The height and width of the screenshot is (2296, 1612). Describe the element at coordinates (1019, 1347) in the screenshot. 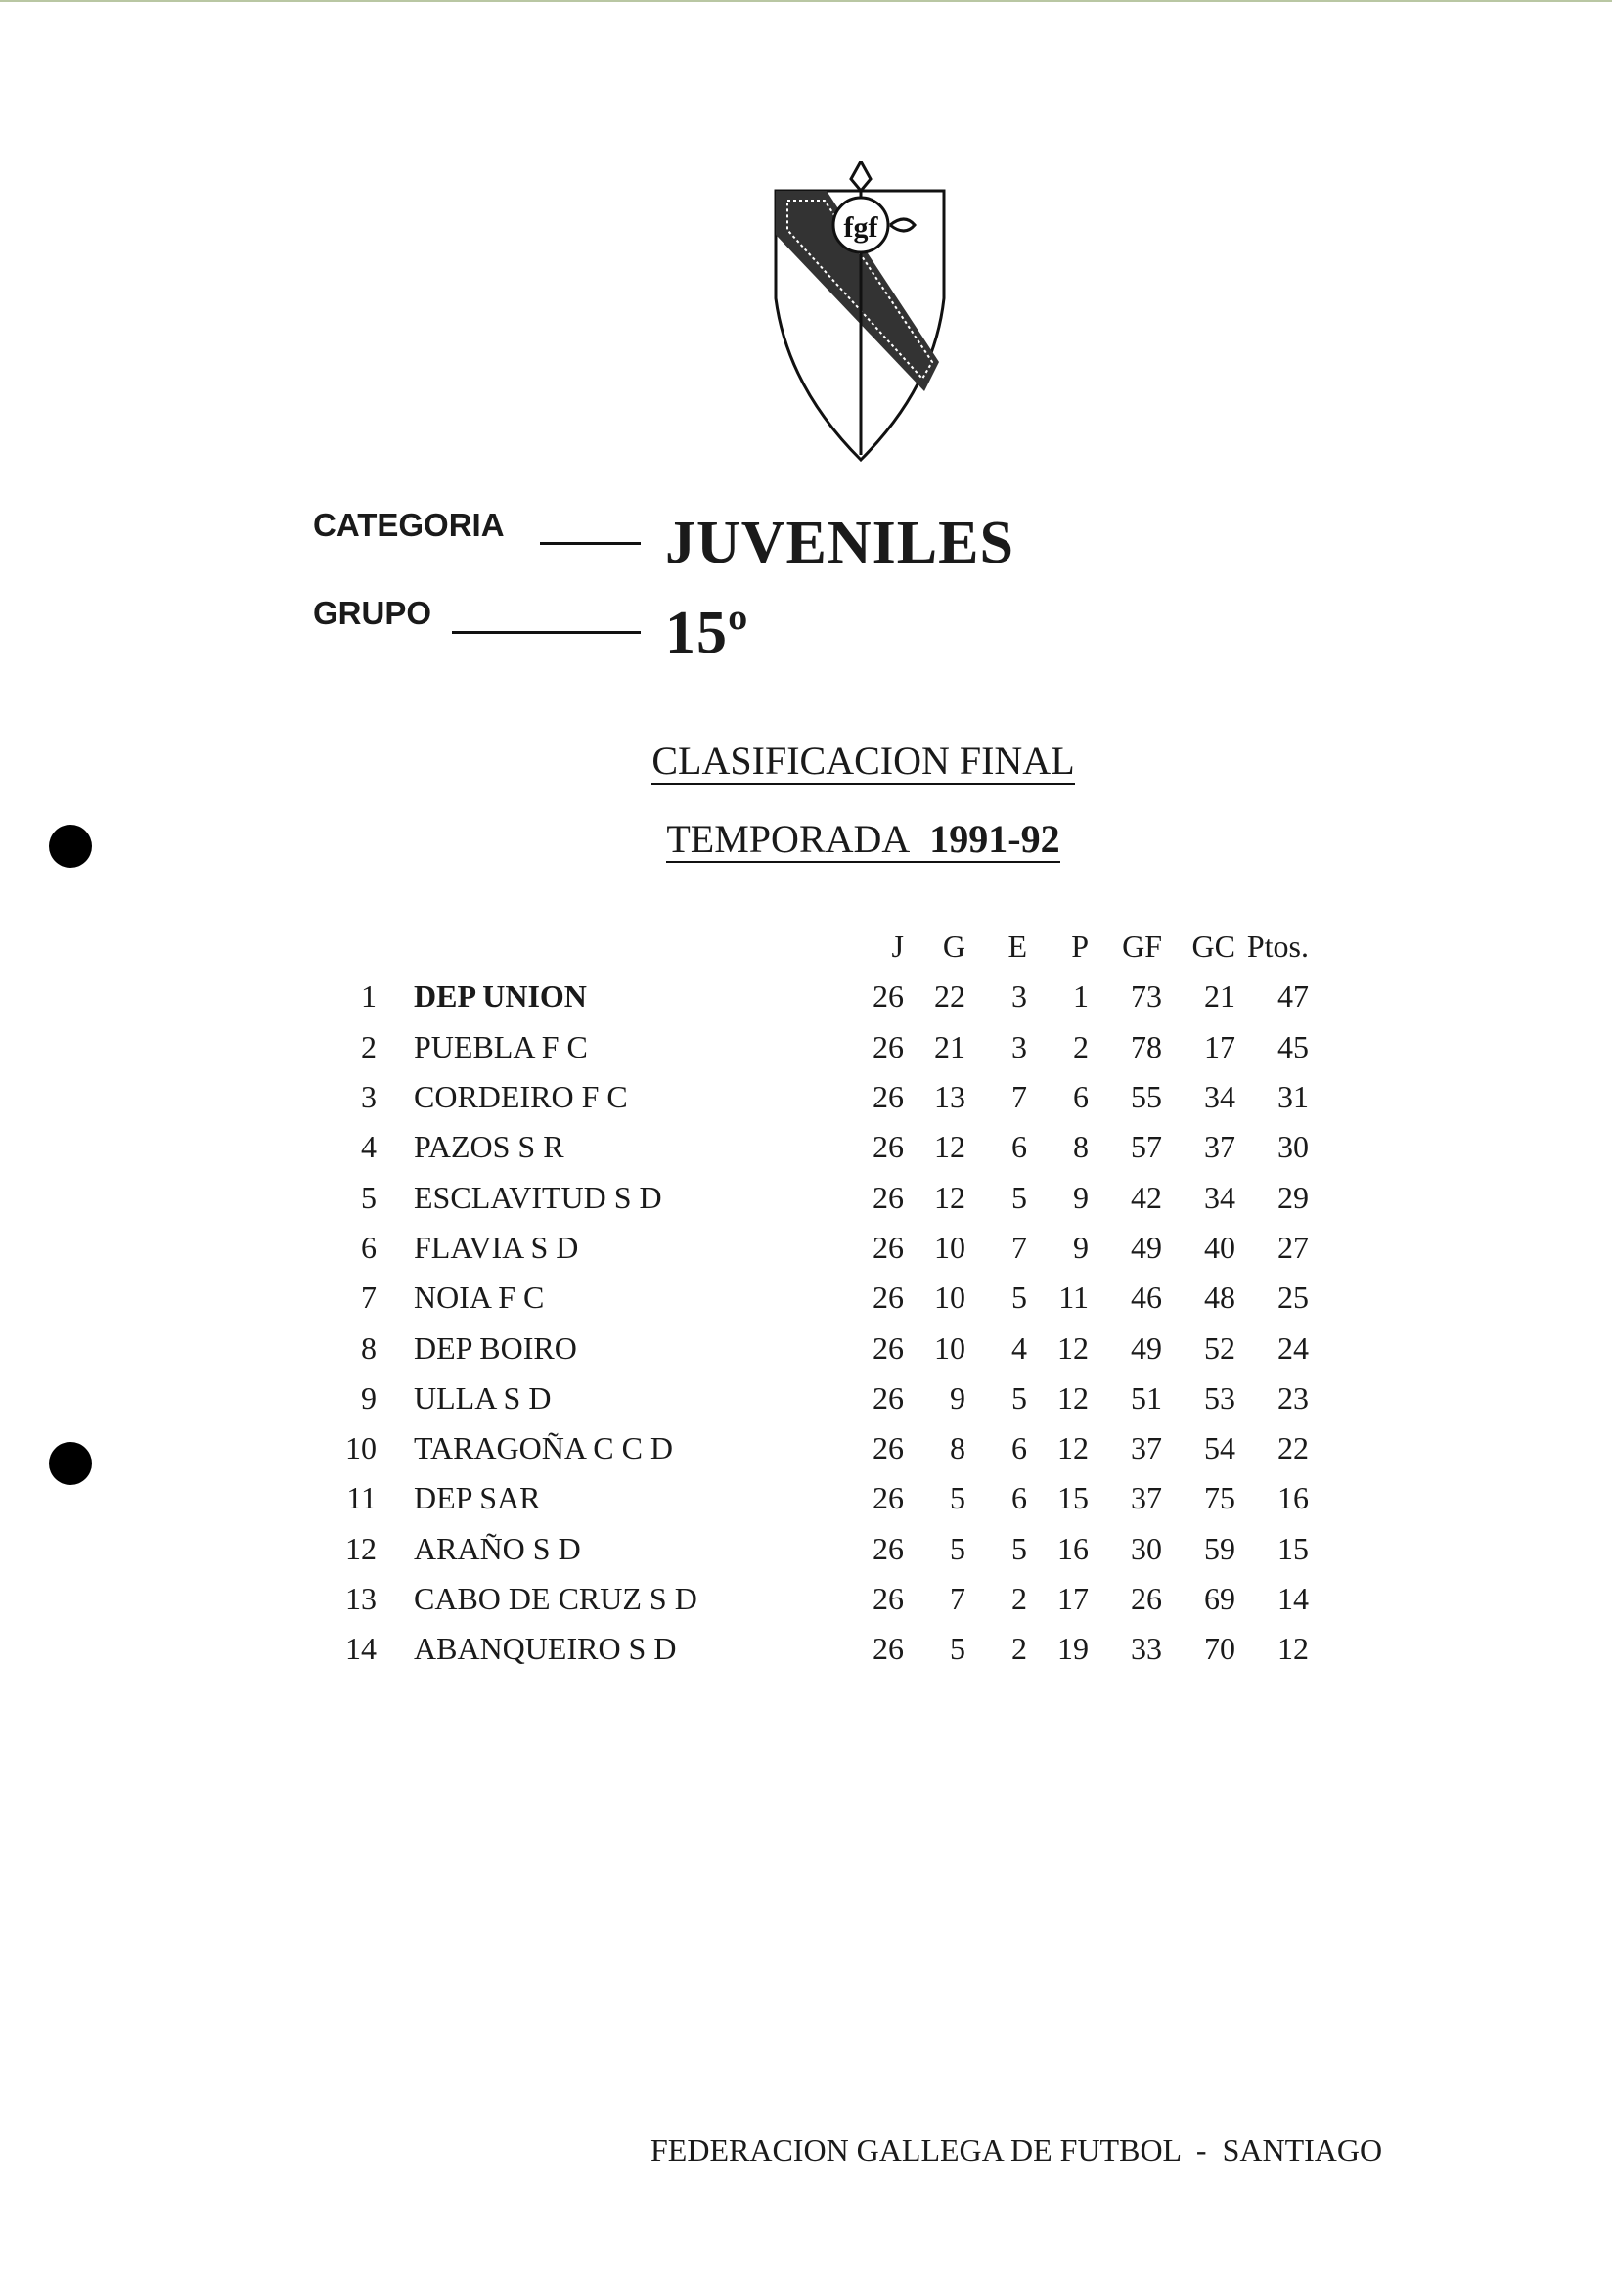

I see `stat-cell: 4` at that location.